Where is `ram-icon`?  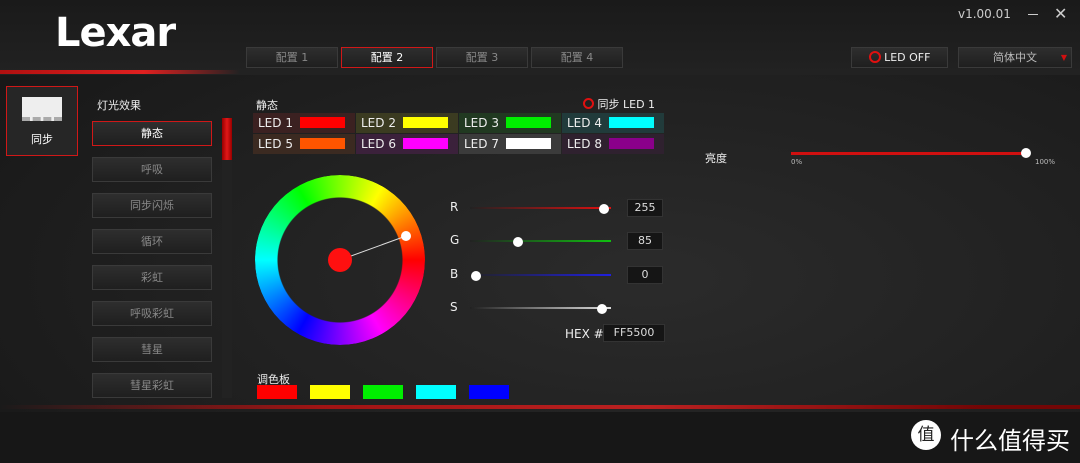
ram-icon is located at coordinates (42, 109).